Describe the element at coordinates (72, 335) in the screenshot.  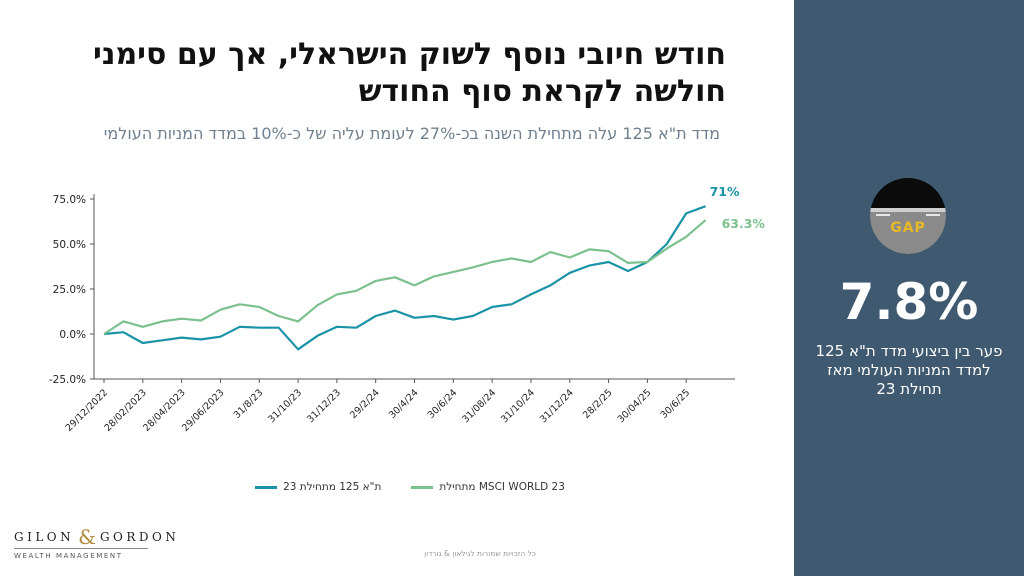
I see `y-tick-label: 0.0%` at that location.